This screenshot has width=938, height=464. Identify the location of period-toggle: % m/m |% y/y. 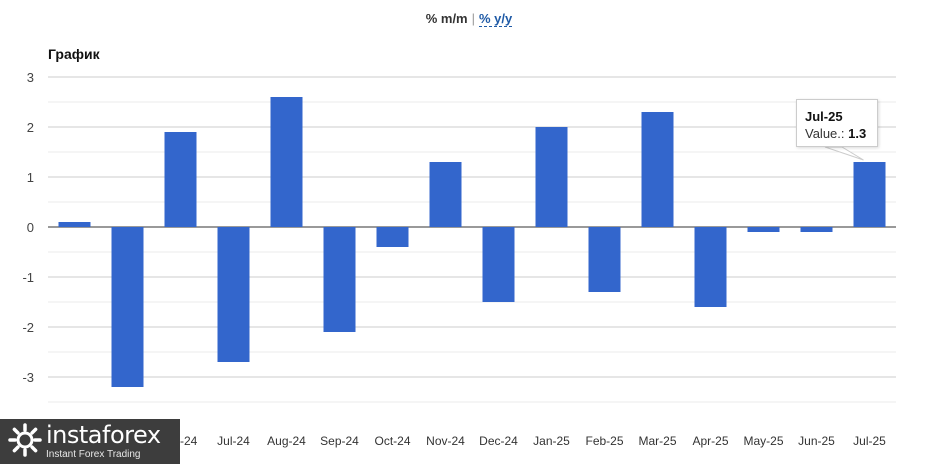
(469, 19).